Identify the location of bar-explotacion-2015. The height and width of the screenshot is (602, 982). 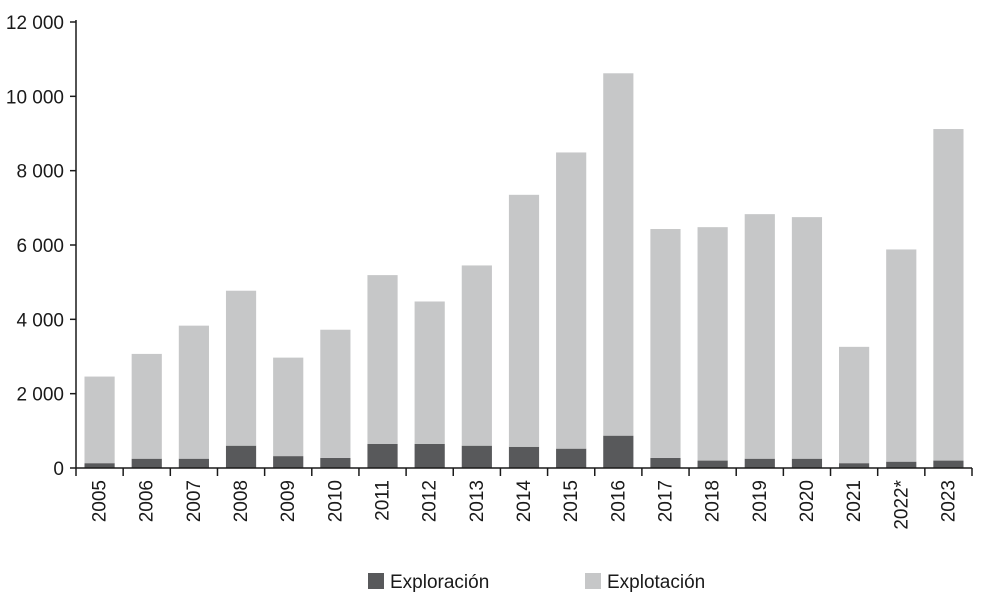
(571, 300).